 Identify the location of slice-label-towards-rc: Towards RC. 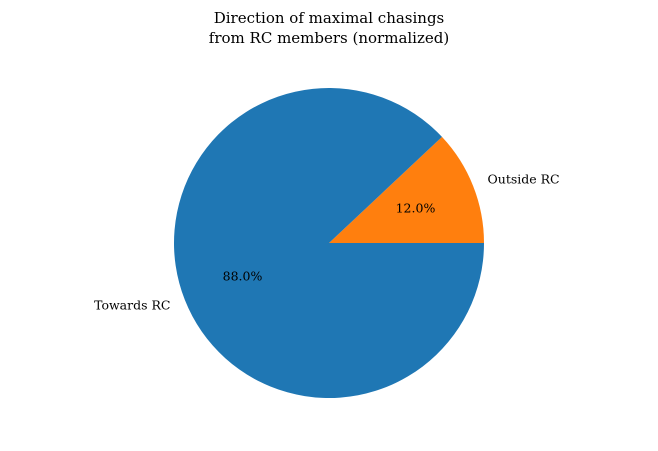
(132, 304).